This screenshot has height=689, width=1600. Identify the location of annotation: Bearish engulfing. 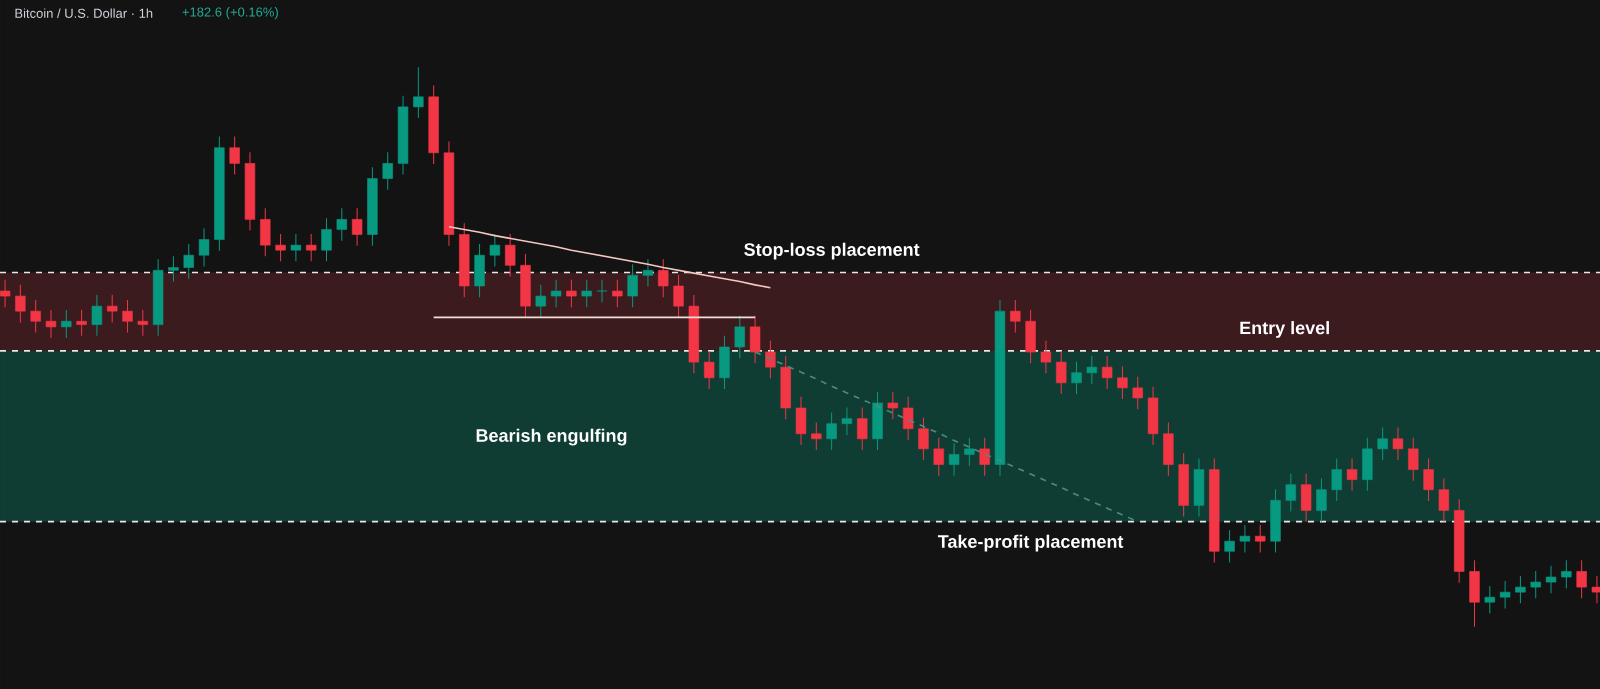
(551, 437).